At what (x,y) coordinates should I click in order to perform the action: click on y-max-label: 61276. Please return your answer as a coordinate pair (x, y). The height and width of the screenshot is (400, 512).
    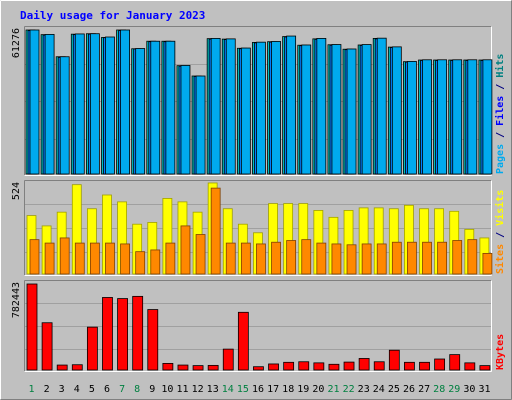
    Looking at the image, I should click on (16, 43).